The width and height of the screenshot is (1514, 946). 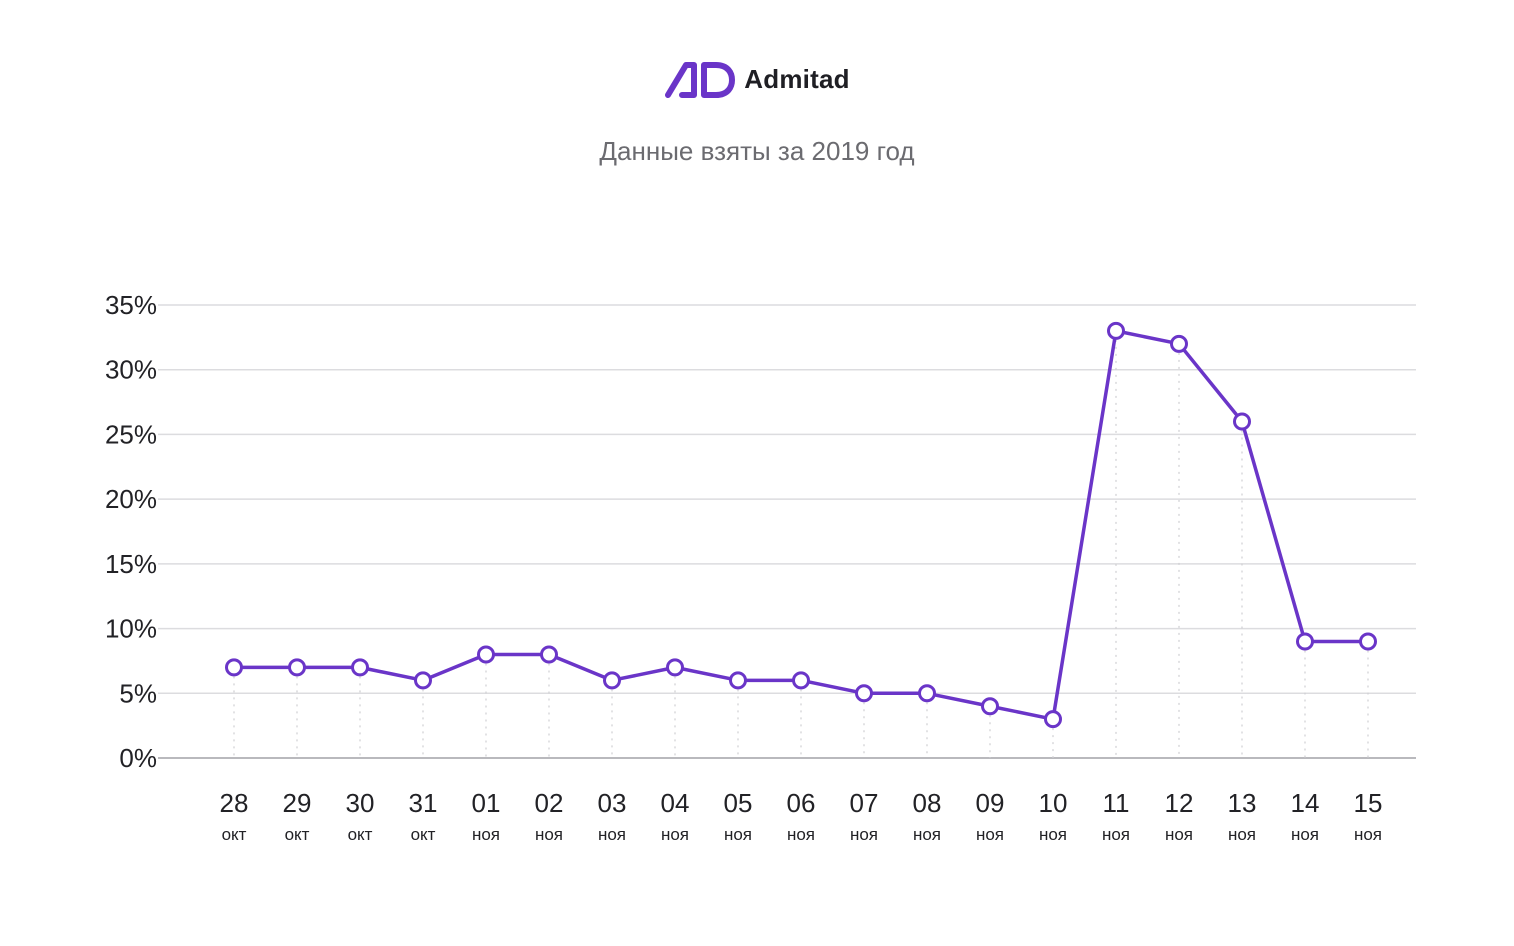 I want to click on x-tick-label-day: 14, so click(x=1305, y=803).